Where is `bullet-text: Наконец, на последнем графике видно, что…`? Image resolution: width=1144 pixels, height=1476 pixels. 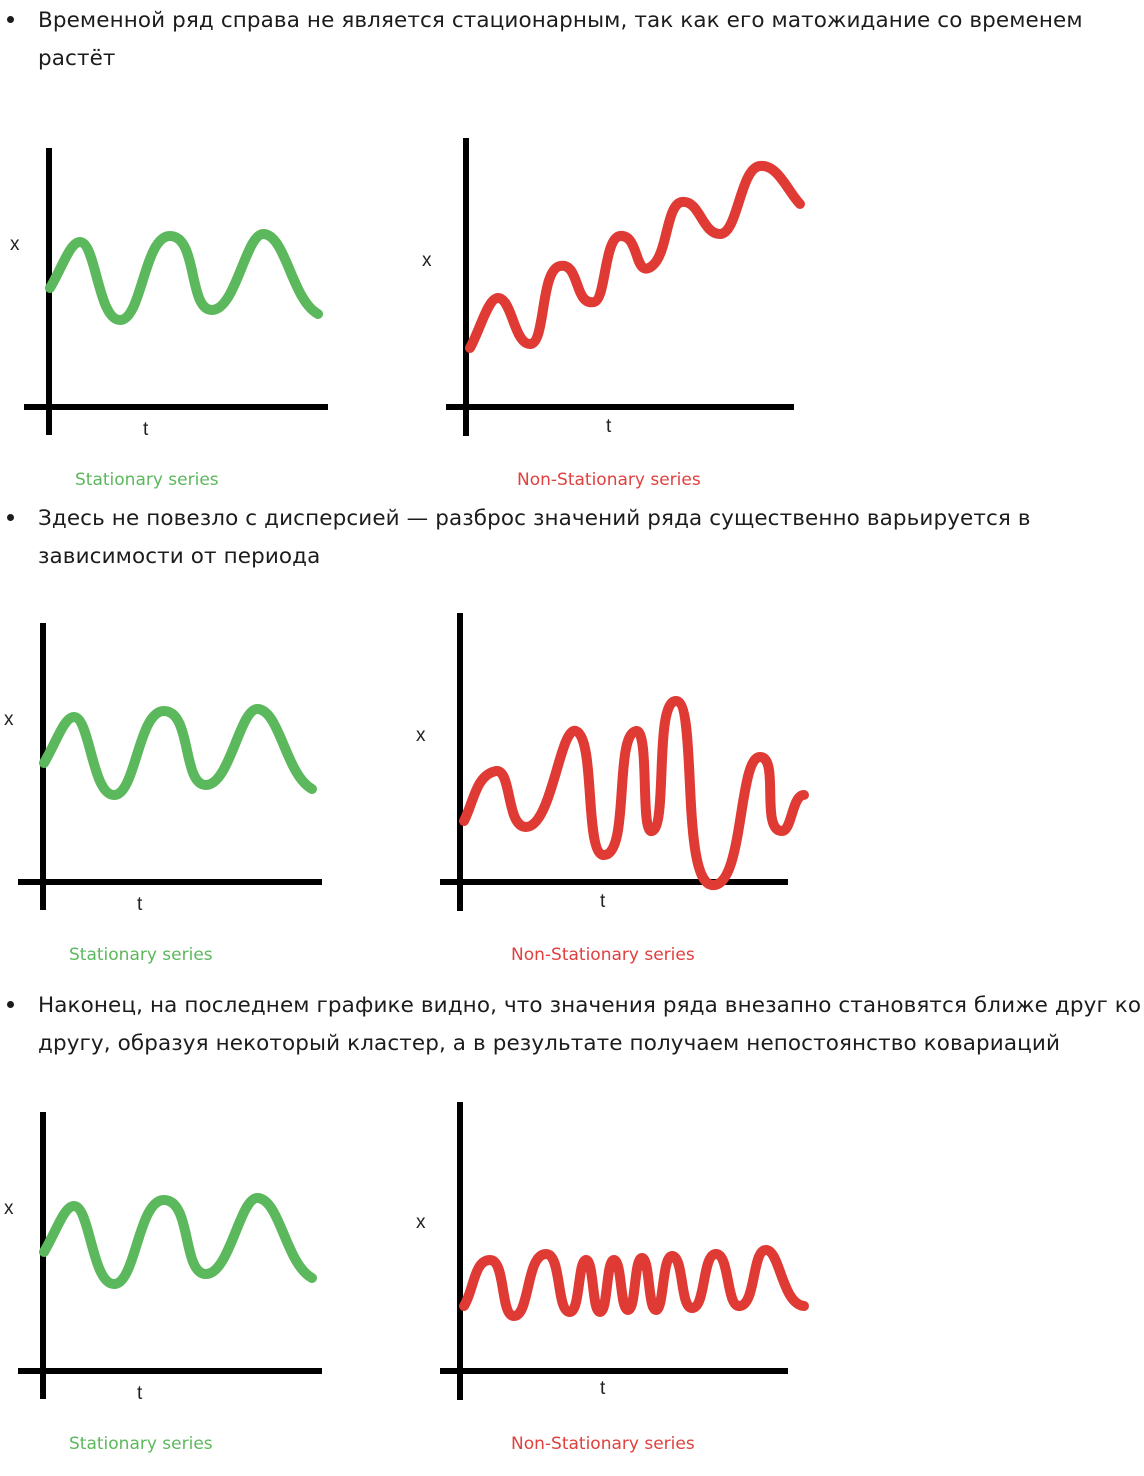 bullet-text: Наконец, на последнем графике видно, что… is located at coordinates (590, 1024).